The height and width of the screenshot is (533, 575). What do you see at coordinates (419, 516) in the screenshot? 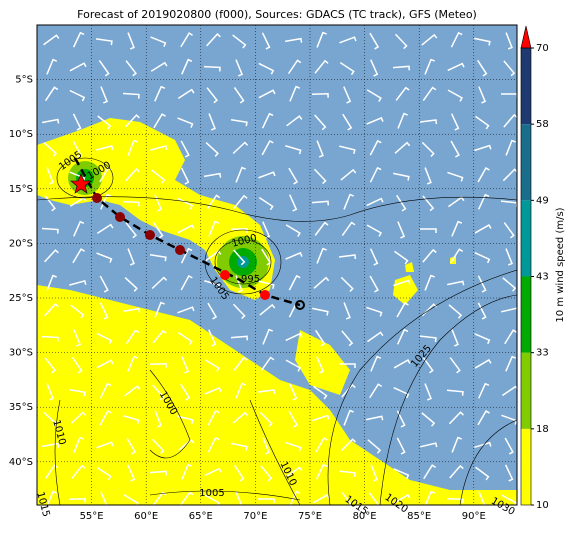
I see `lon-label: 85°E` at bounding box center [419, 516].